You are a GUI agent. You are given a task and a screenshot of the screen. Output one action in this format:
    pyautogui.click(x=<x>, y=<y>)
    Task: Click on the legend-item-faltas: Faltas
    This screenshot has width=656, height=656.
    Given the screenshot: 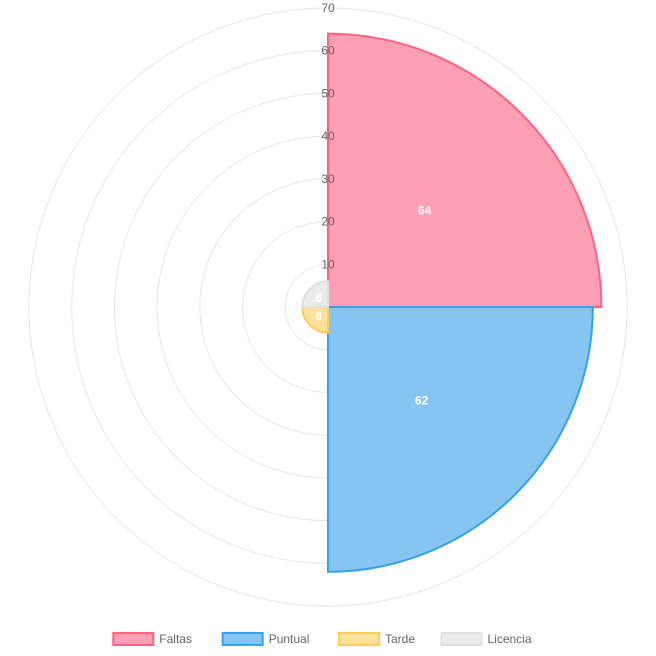 What is the action you would take?
    pyautogui.click(x=152, y=639)
    